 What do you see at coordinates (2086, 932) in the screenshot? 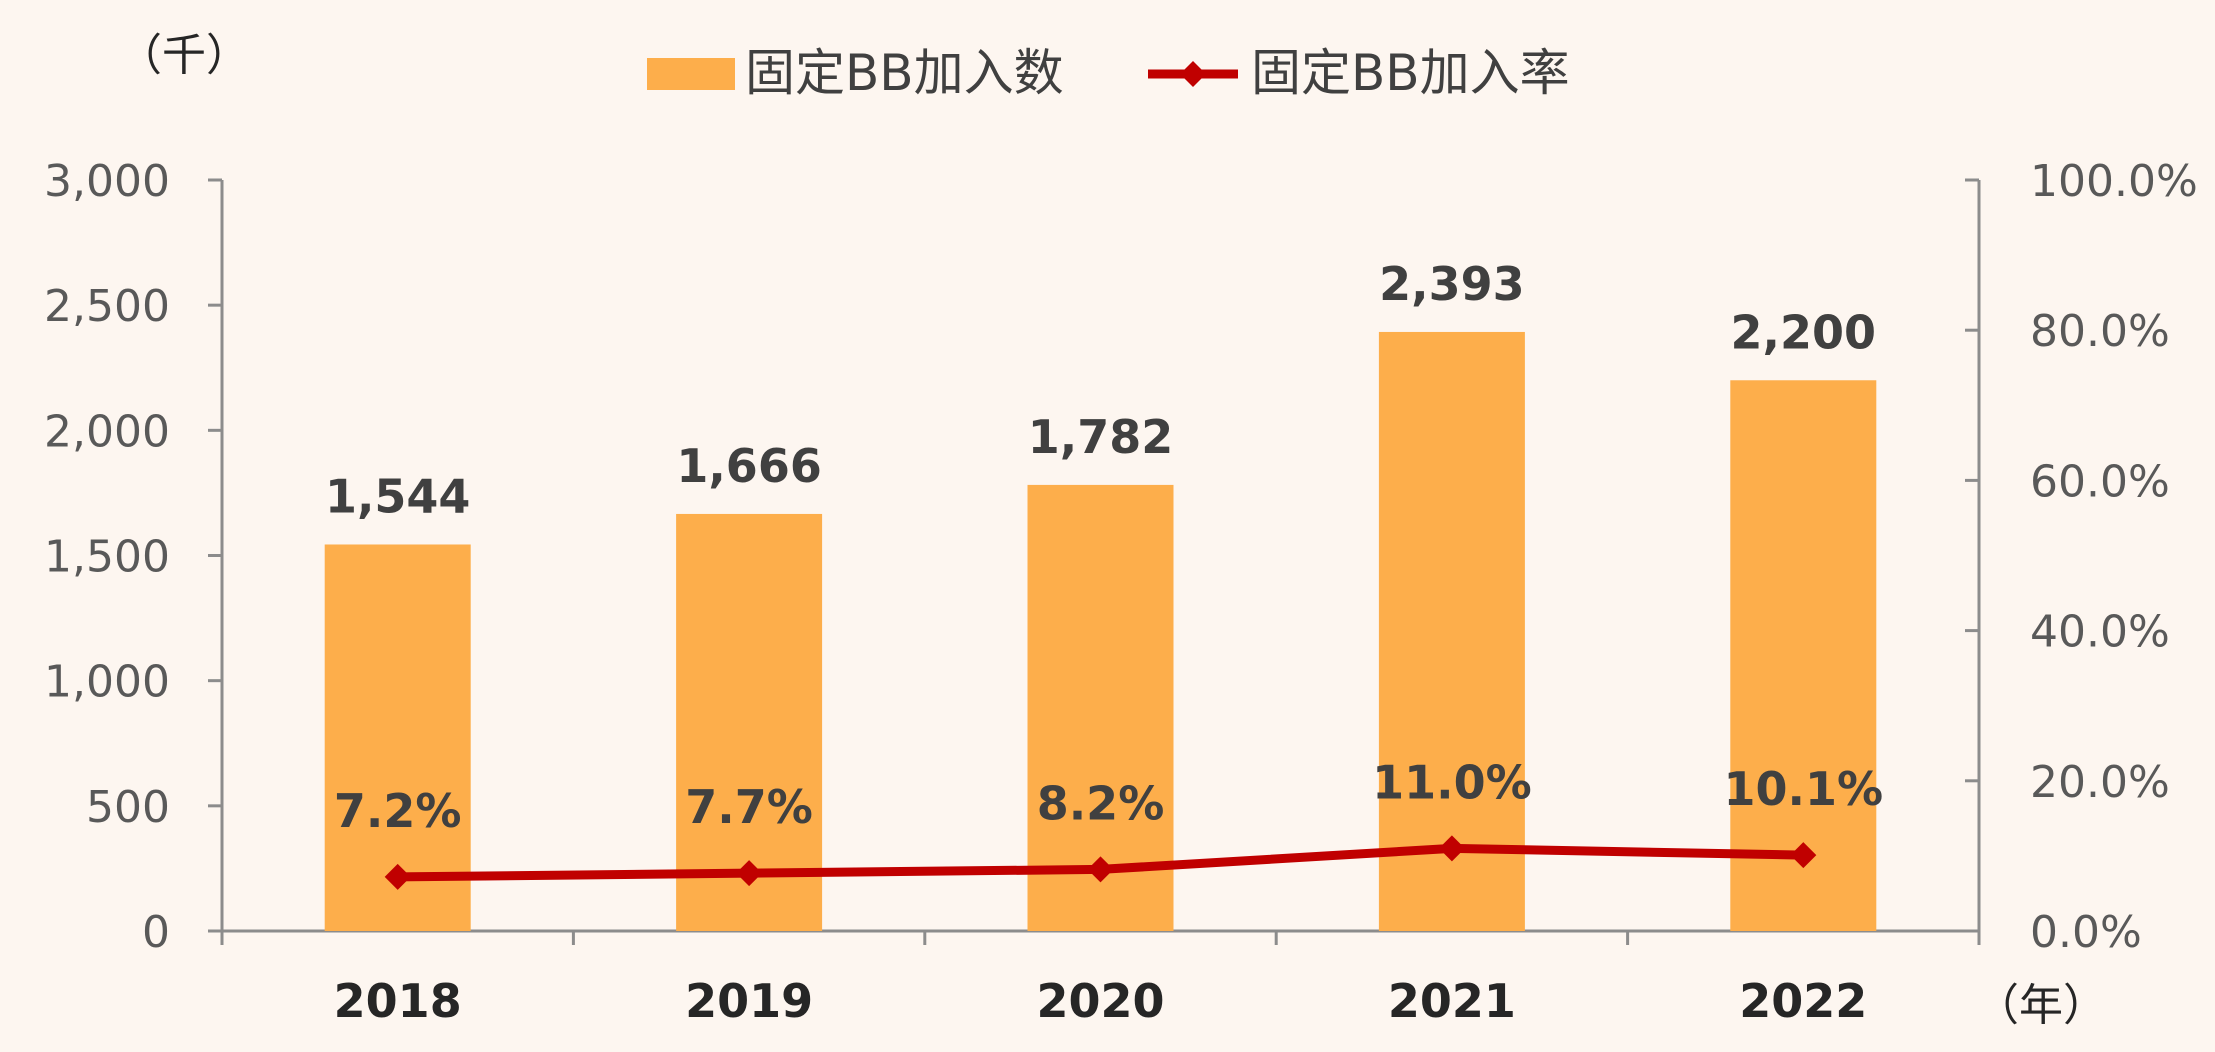
I see `y-right-tick-label: 0.0%` at bounding box center [2086, 932].